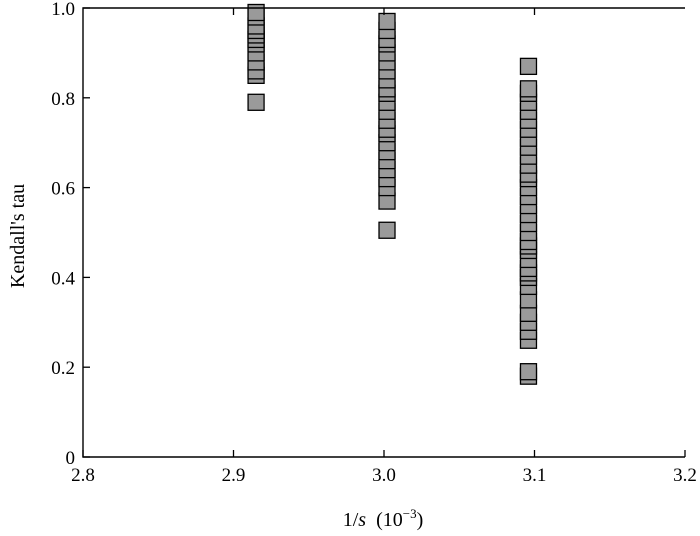 This screenshot has height=536, width=700. Describe the element at coordinates (685, 475) in the screenshot. I see `x-tick-label: 3.2` at that location.